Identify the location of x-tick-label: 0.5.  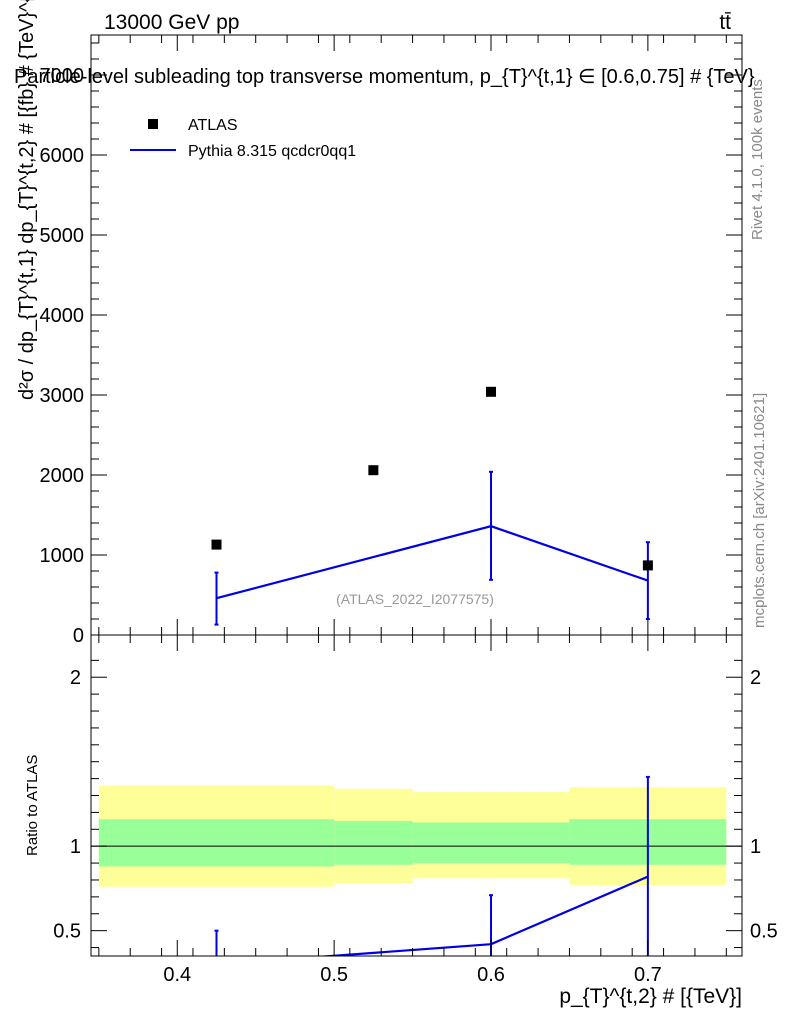
(334, 975).